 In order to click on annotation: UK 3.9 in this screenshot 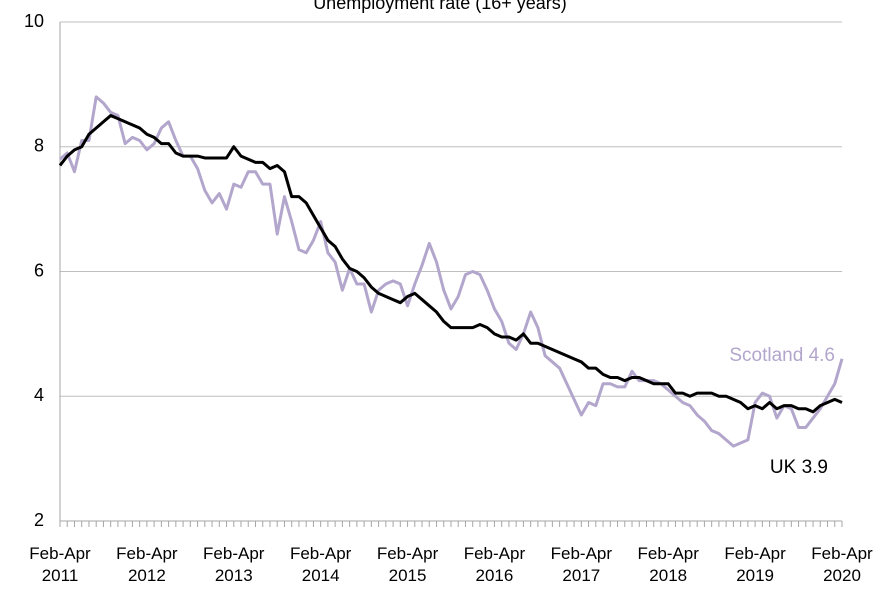, I will do `click(799, 467)`.